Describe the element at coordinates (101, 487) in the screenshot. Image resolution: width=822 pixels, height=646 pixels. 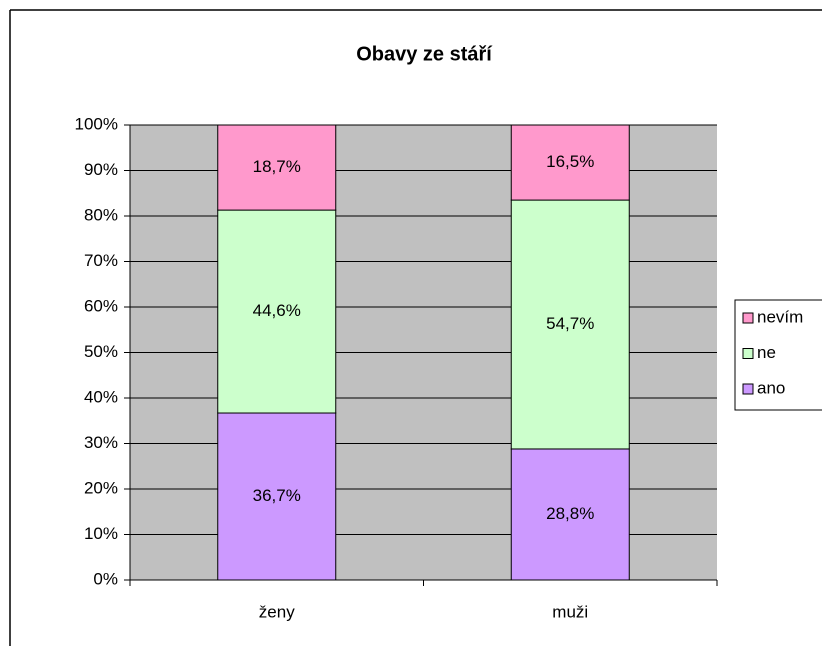
I see `y-tick-label: 20%` at that location.